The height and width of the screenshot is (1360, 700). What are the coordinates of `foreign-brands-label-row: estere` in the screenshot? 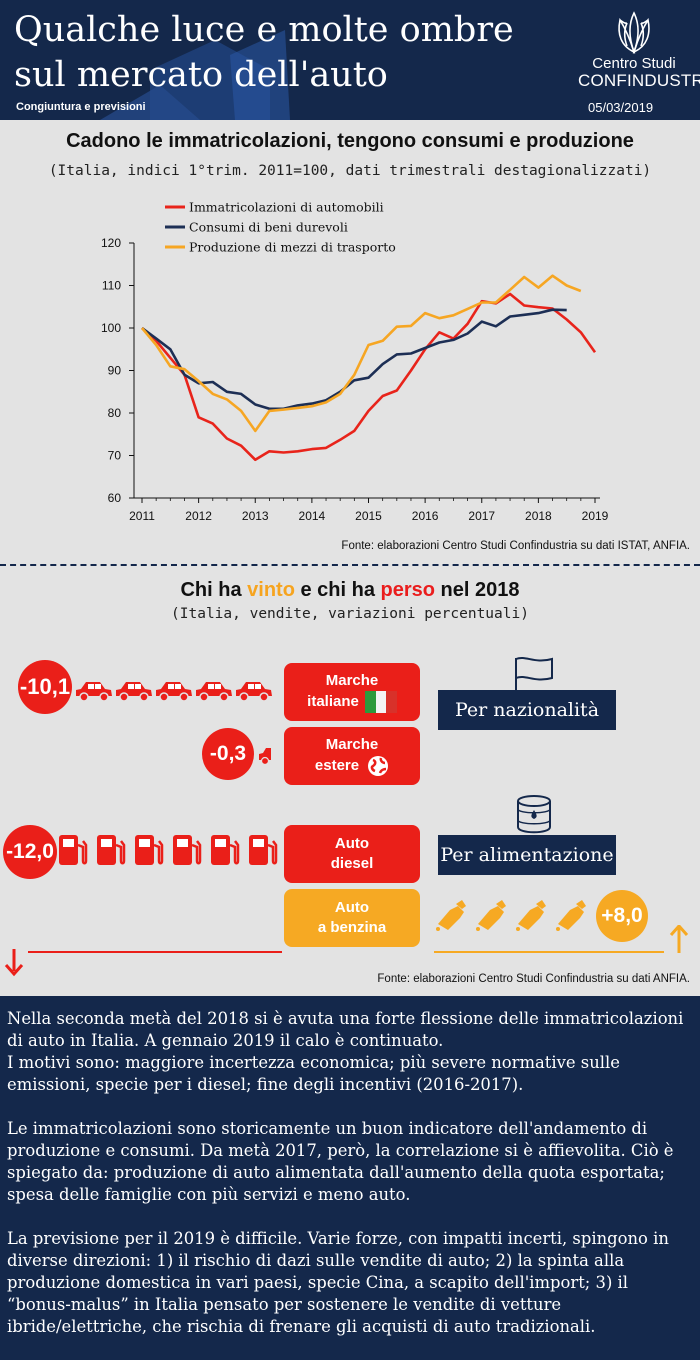 It's located at (352, 766).